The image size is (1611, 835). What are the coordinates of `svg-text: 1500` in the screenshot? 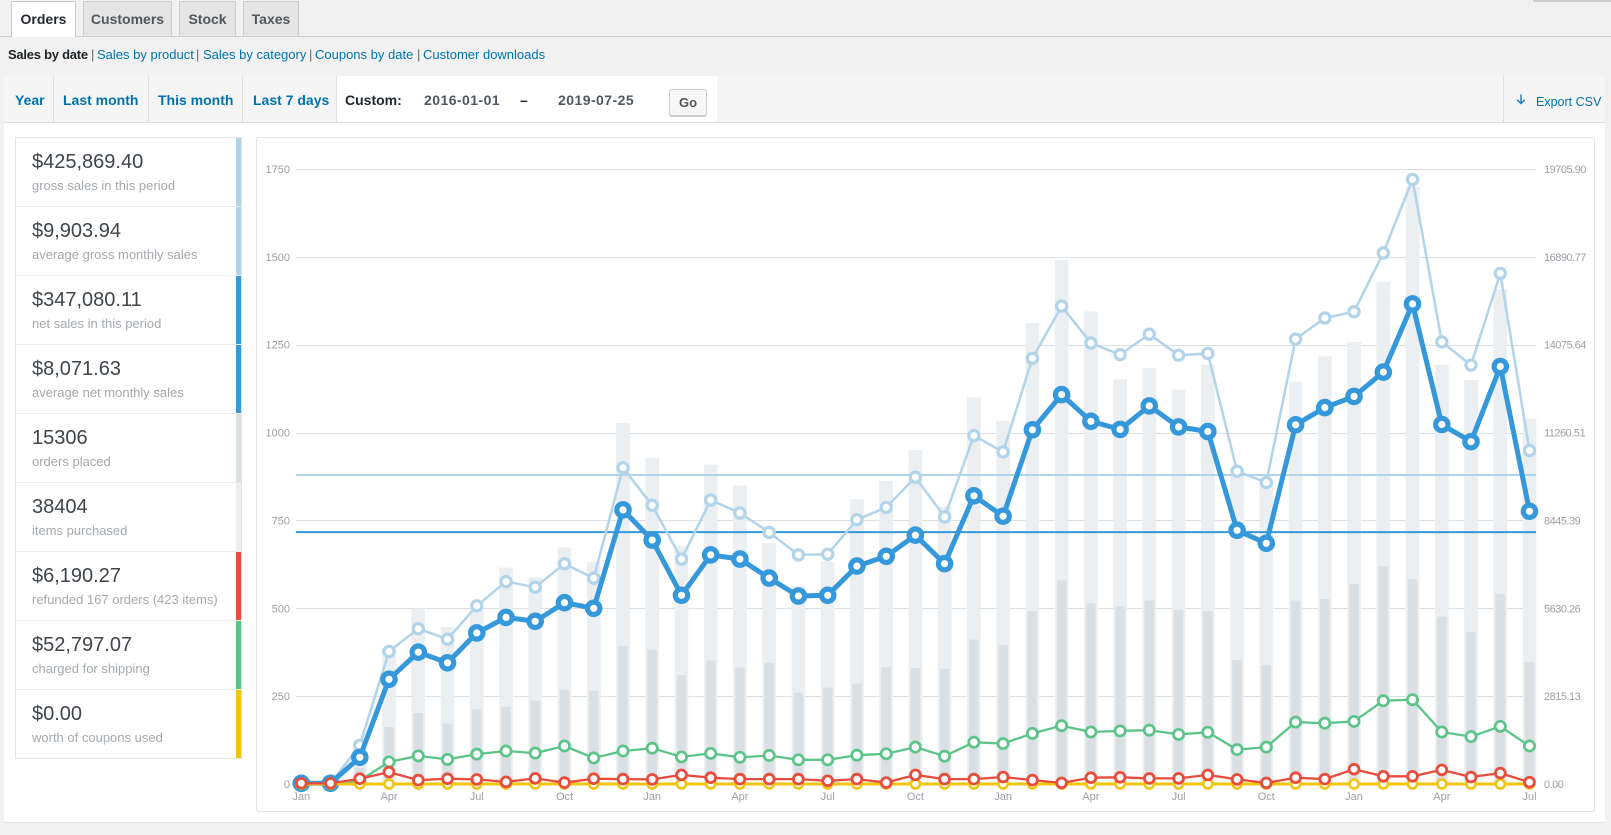 It's located at (278, 258).